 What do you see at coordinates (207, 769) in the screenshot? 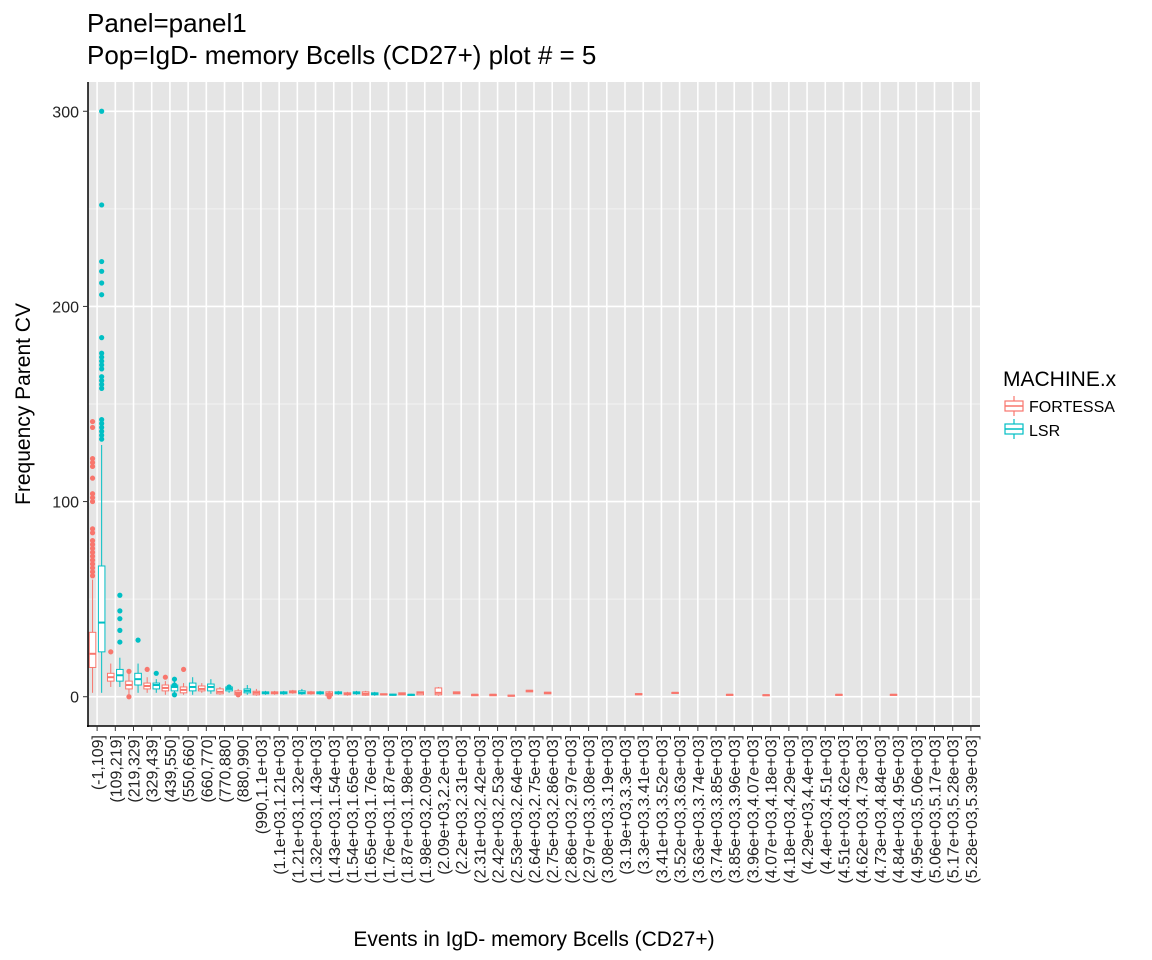
I see `x-tick-label: (660,770]` at bounding box center [207, 769].